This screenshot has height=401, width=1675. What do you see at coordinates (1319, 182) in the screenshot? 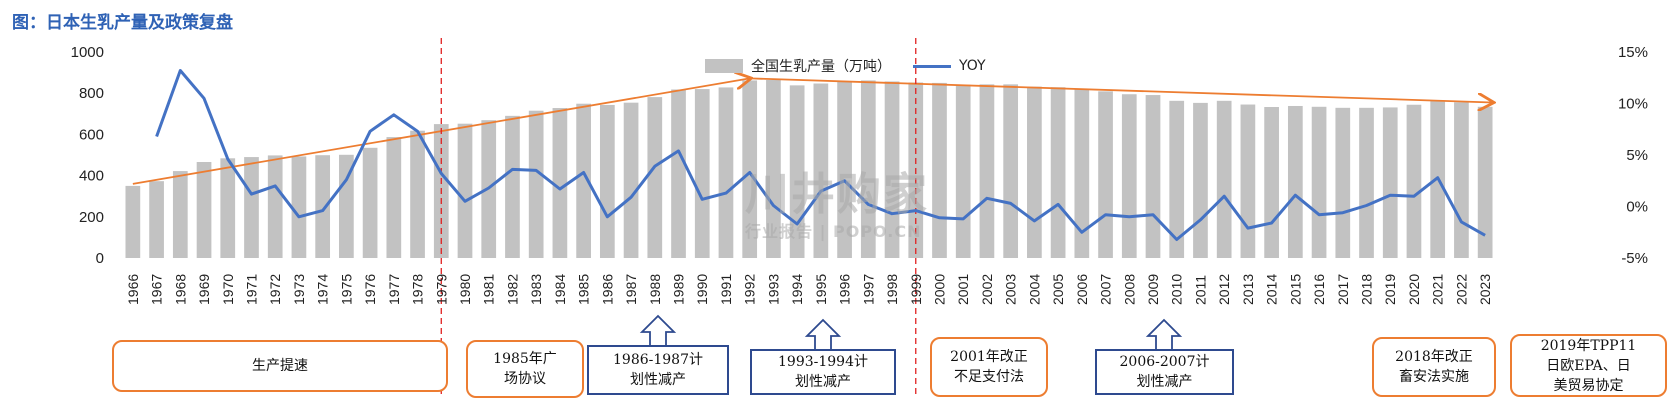
I see `bar-2016` at bounding box center [1319, 182].